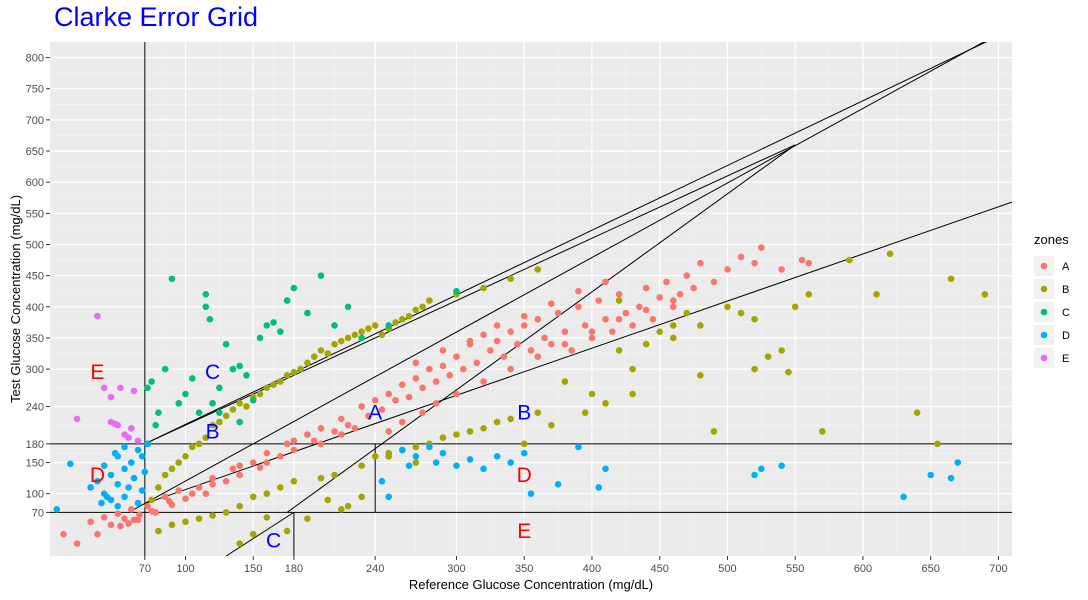  What do you see at coordinates (253, 569) in the screenshot?
I see `x-tick-label: 150` at bounding box center [253, 569].